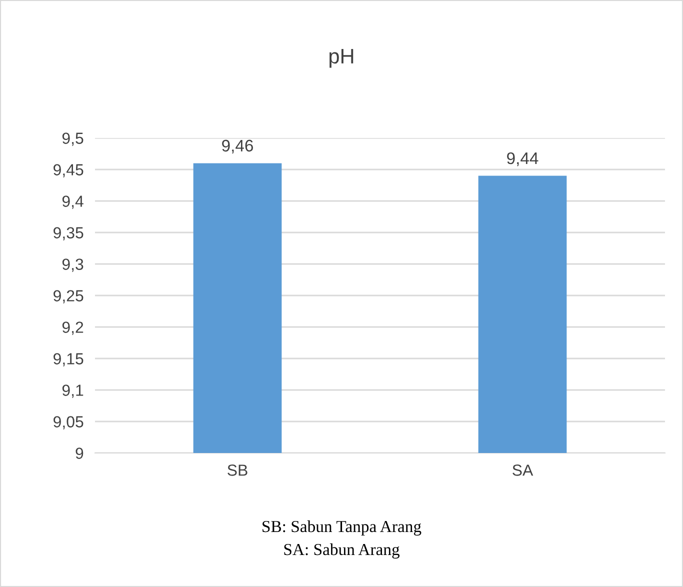 The height and width of the screenshot is (587, 683). Describe the element at coordinates (342, 551) in the screenshot. I see `text: SA: Sabun Arang` at that location.